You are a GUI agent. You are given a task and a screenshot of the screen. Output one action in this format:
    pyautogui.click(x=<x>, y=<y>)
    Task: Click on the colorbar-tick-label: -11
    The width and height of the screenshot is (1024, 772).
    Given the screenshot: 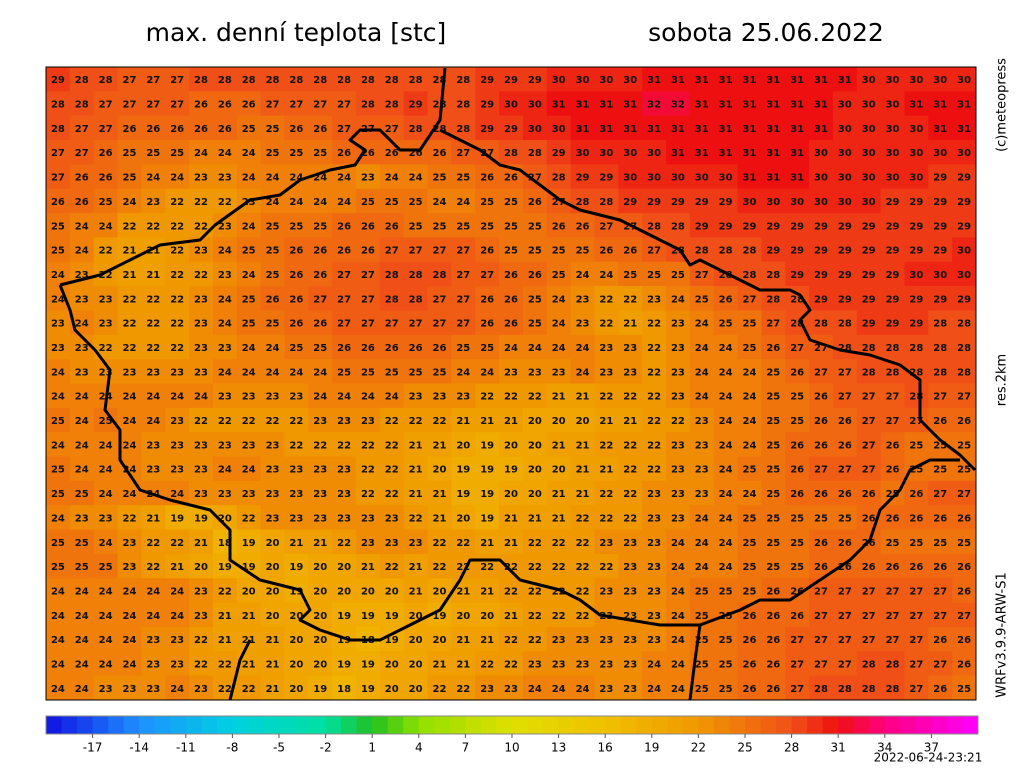 What is the action you would take?
    pyautogui.click(x=186, y=748)
    